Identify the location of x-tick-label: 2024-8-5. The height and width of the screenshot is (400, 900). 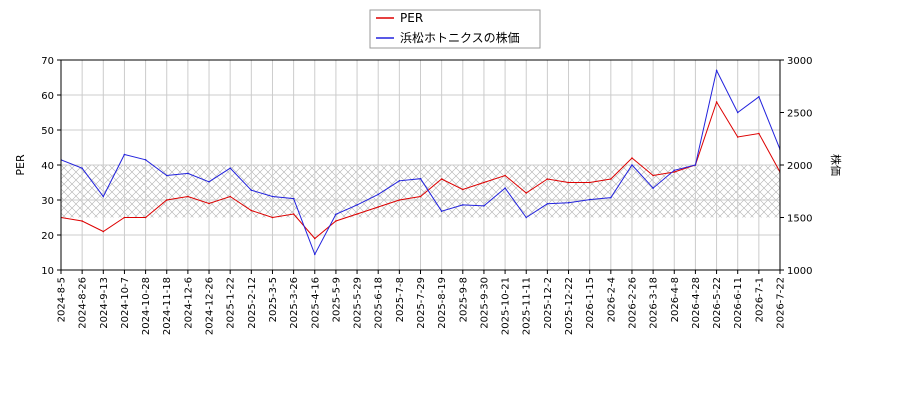
(62, 299).